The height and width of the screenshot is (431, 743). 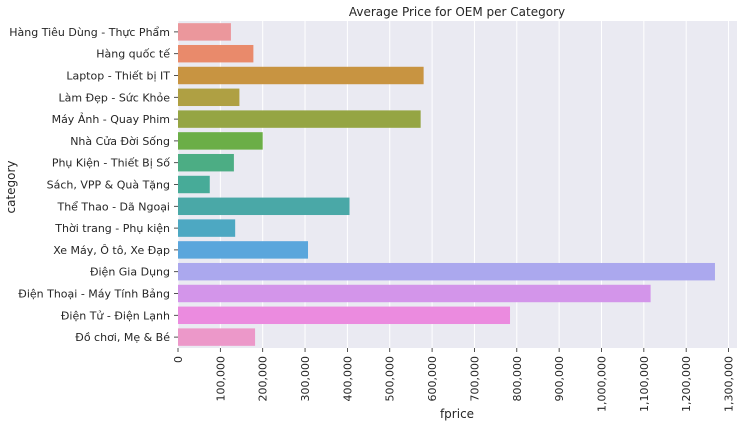 I want to click on y-tick-label: Sách, VPP & Quà Tặng, so click(x=108, y=185).